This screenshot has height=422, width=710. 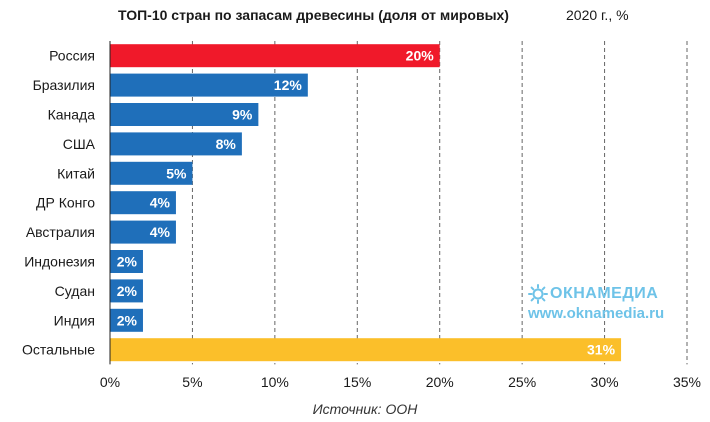 I want to click on watermark-logo: ОКНАМЕДИА, so click(x=596, y=294).